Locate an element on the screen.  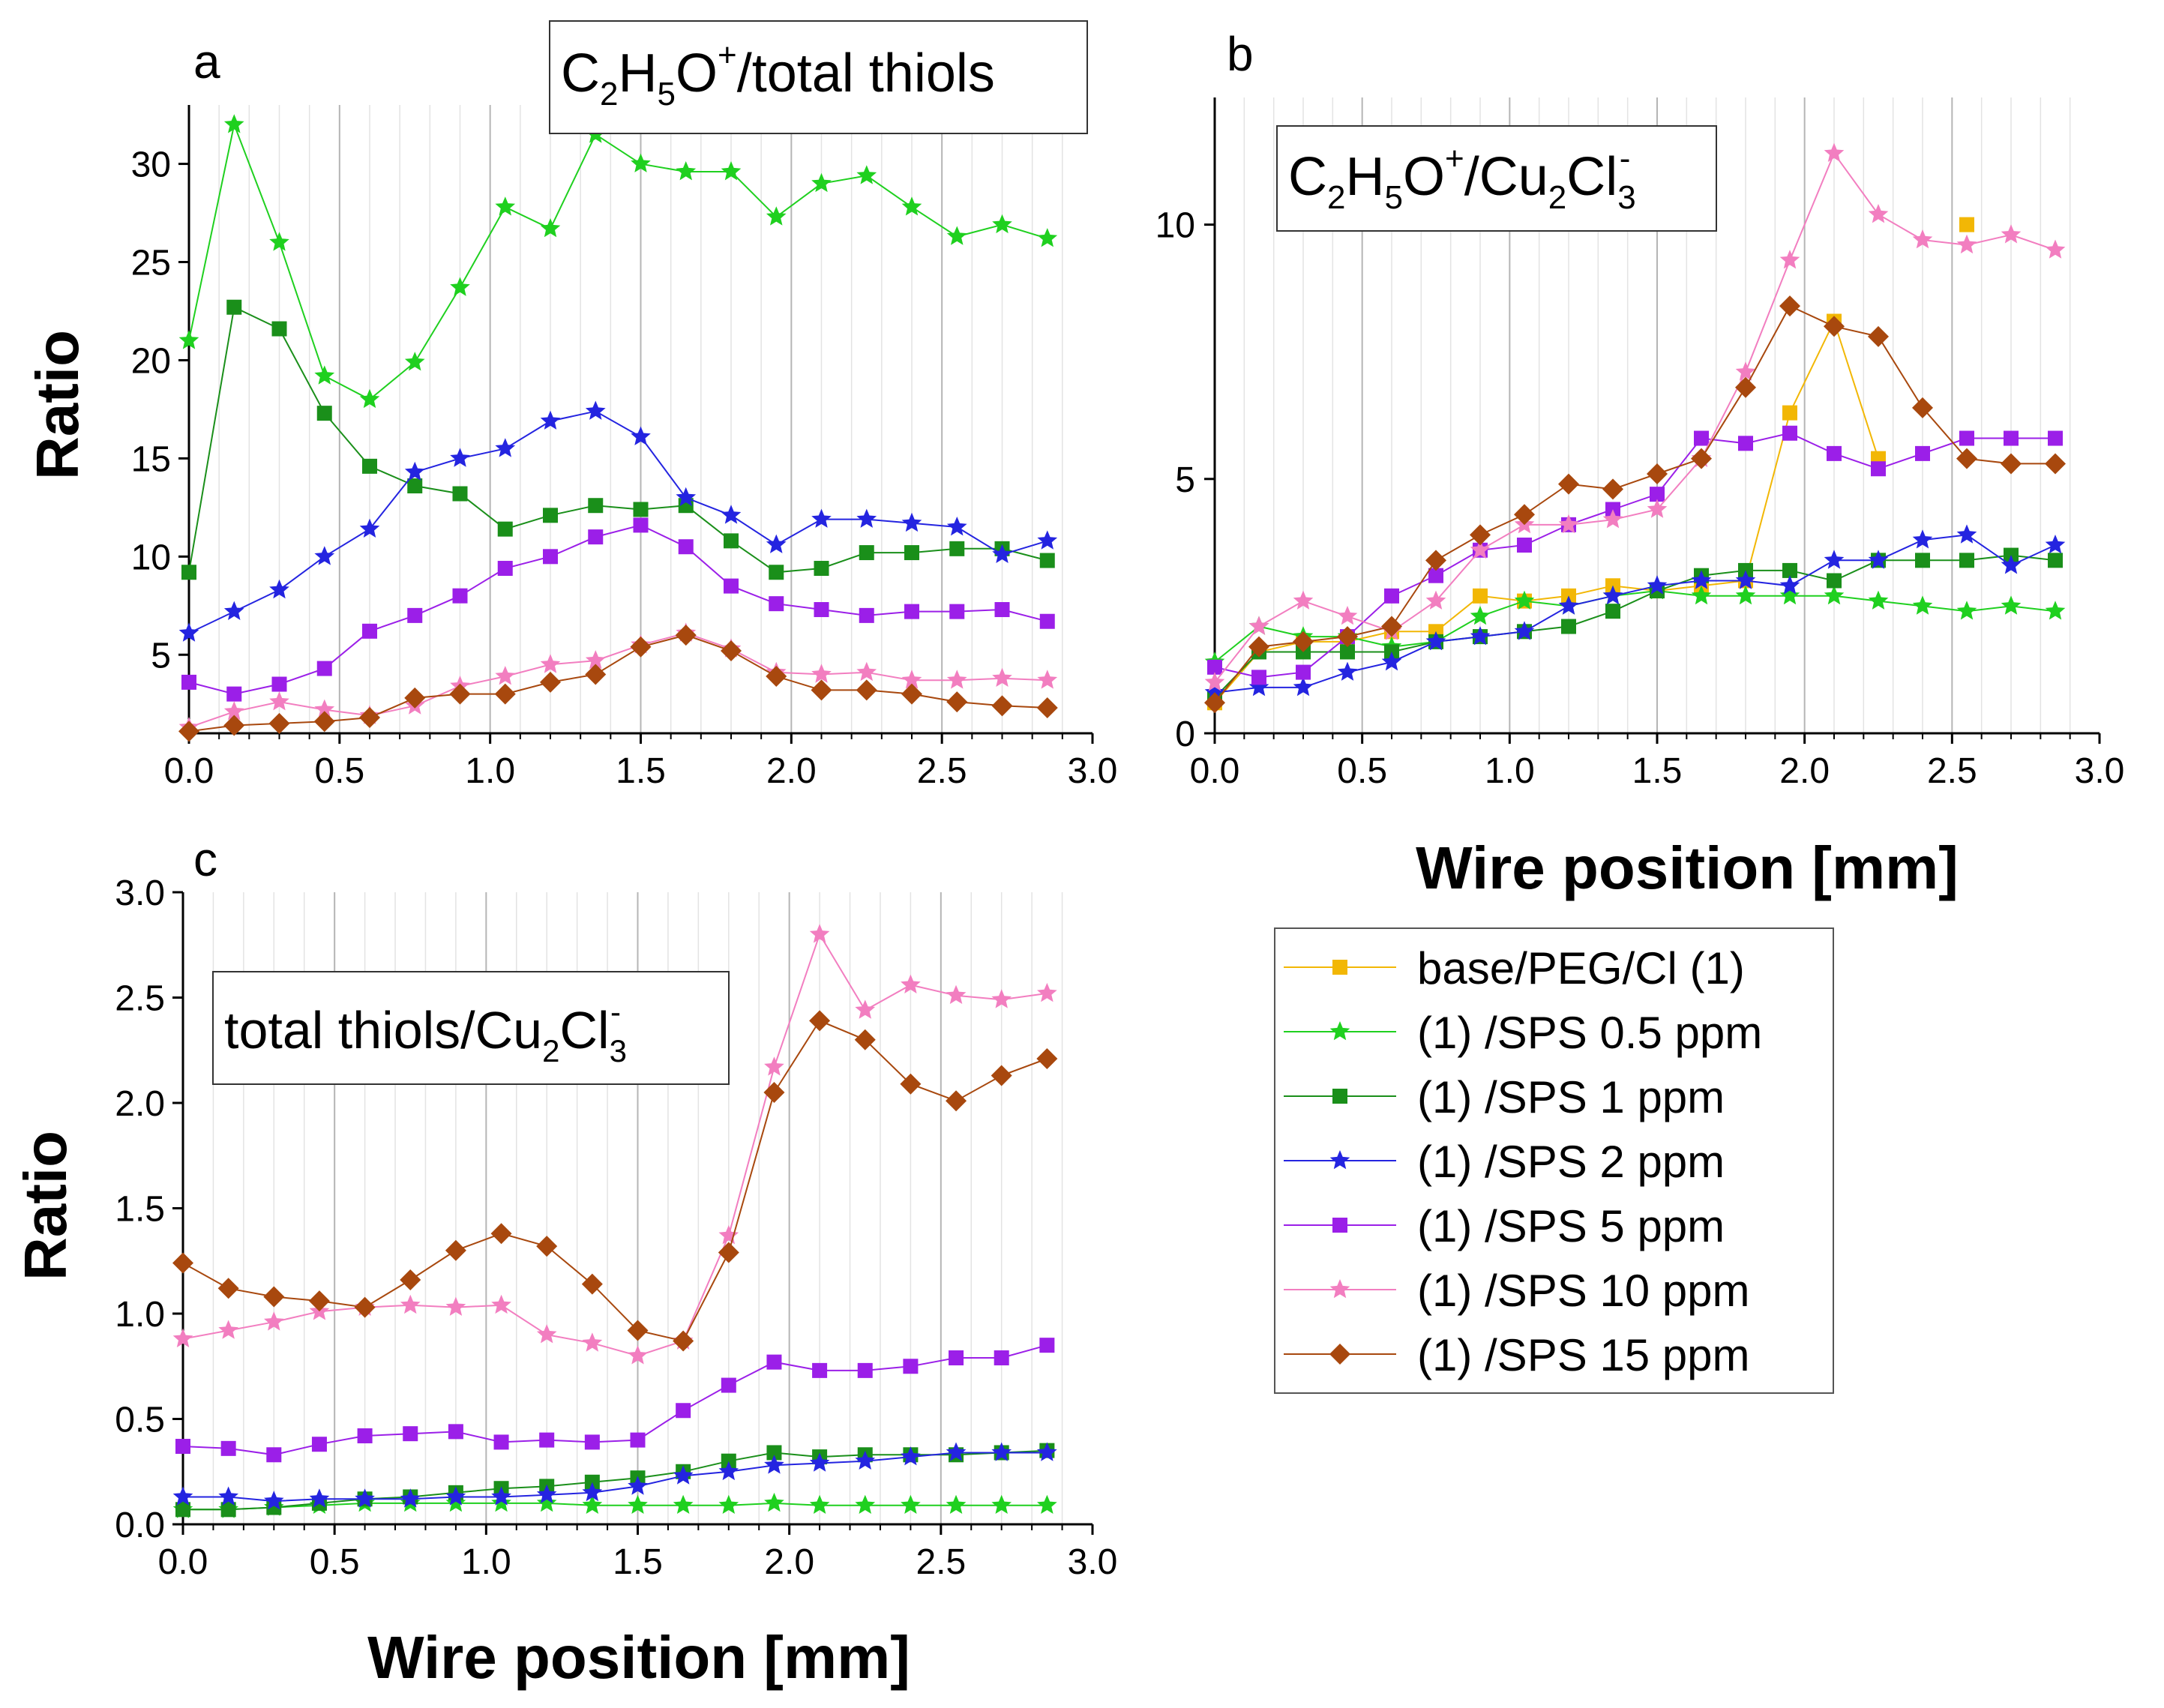
x-tick-label: 0.0 is located at coordinates (1215, 771).